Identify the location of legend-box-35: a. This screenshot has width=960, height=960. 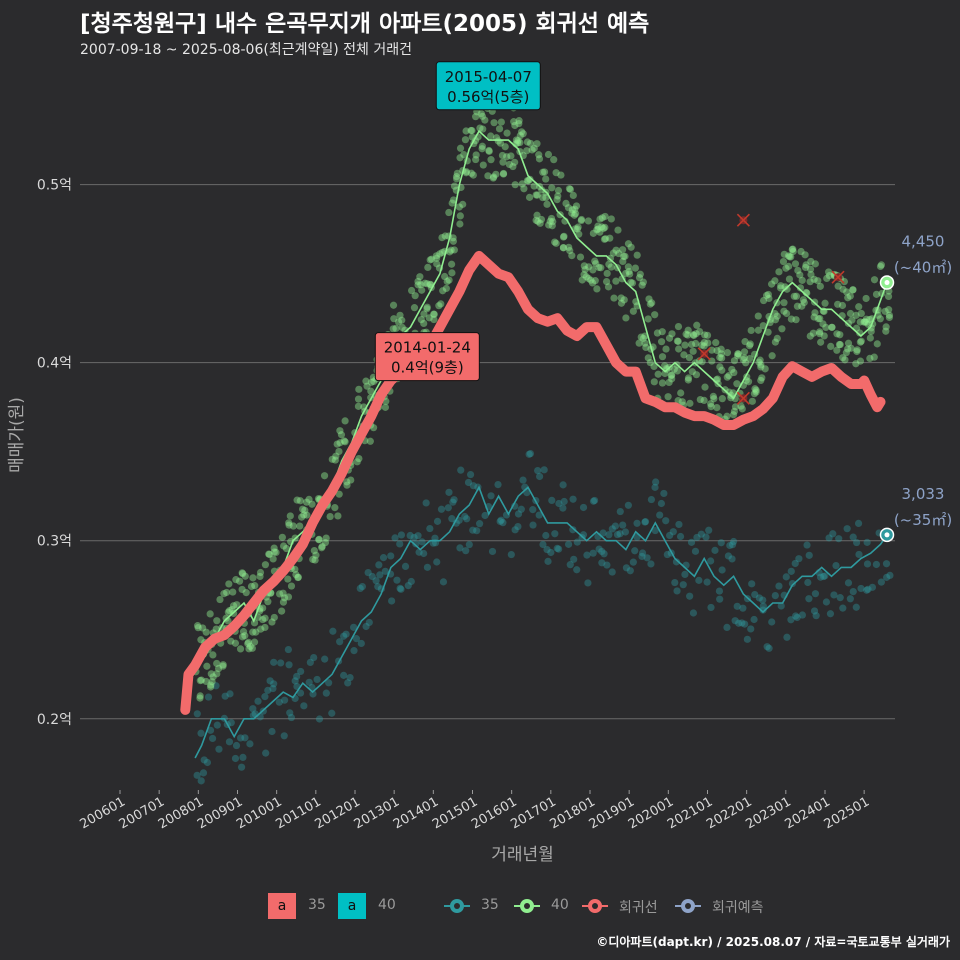
(282, 906).